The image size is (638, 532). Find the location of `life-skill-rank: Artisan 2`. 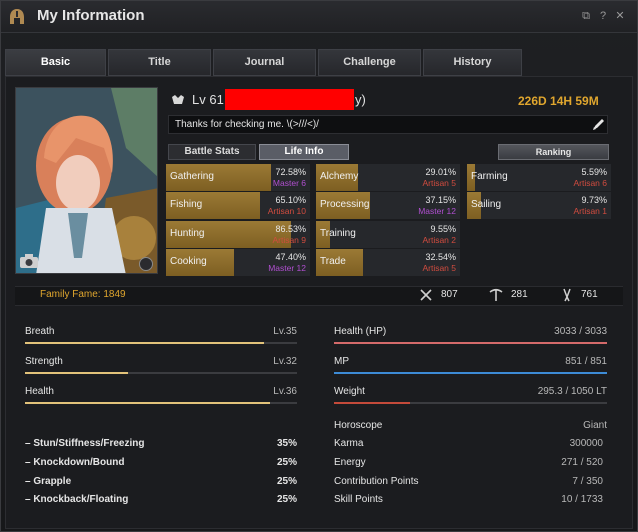

life-skill-rank: Artisan 2 is located at coordinates (439, 240).